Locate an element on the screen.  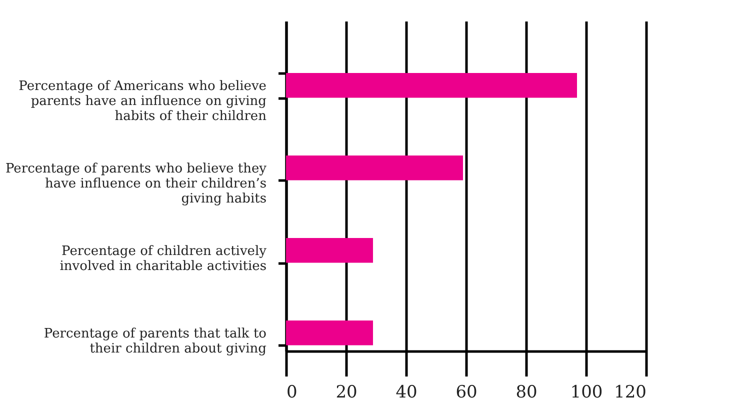
x-tick-label: 0 is located at coordinates (292, 392).